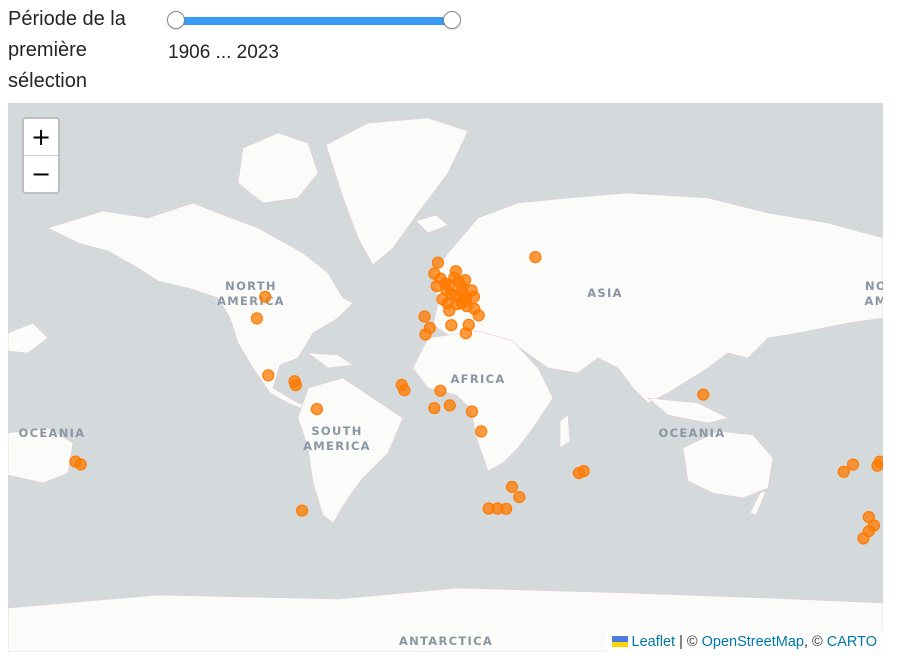  What do you see at coordinates (41, 173) in the screenshot?
I see `zoom-out-button: −` at bounding box center [41, 173].